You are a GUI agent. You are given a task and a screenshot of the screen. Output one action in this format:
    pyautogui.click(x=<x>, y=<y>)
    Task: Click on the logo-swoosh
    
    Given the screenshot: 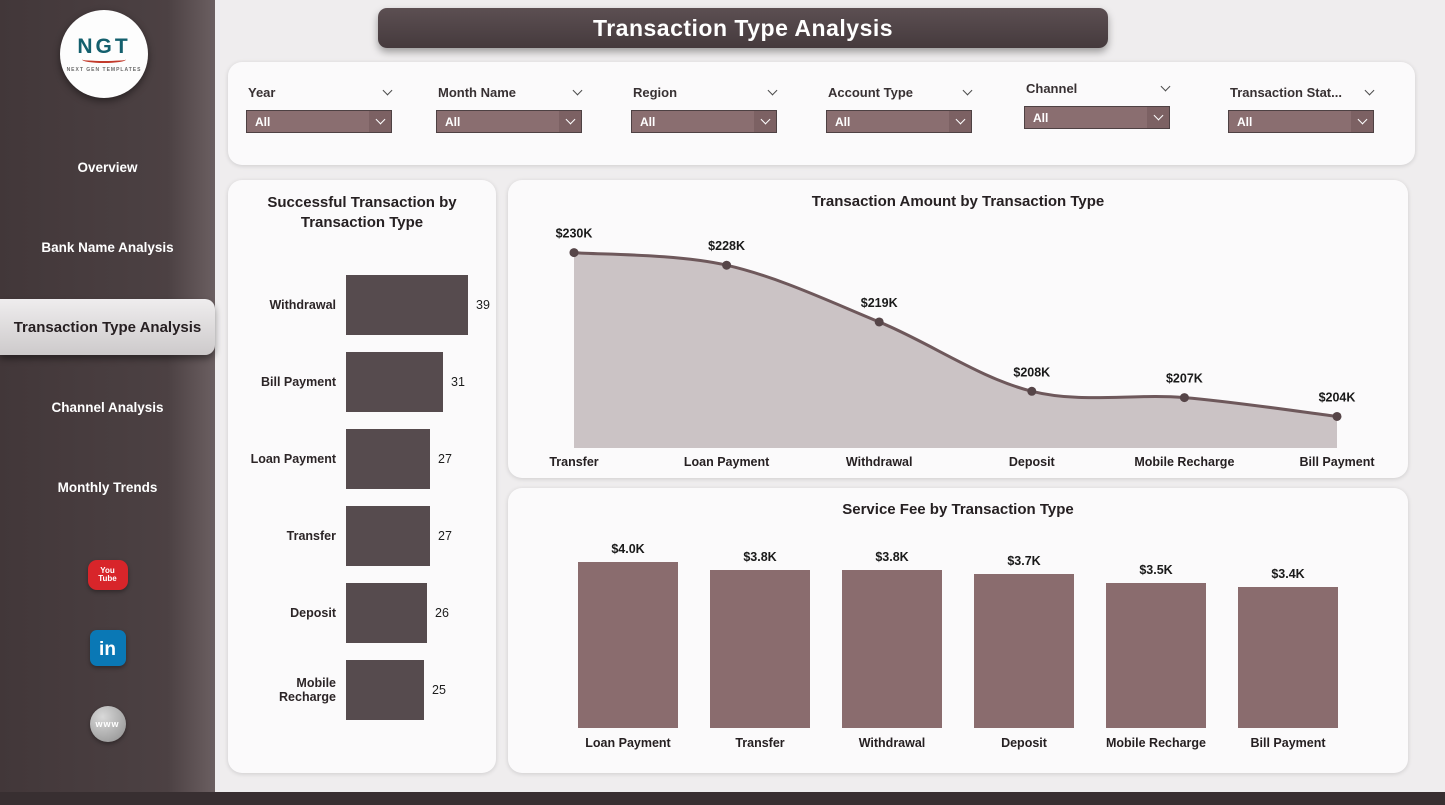 What is the action you would take?
    pyautogui.click(x=104, y=59)
    